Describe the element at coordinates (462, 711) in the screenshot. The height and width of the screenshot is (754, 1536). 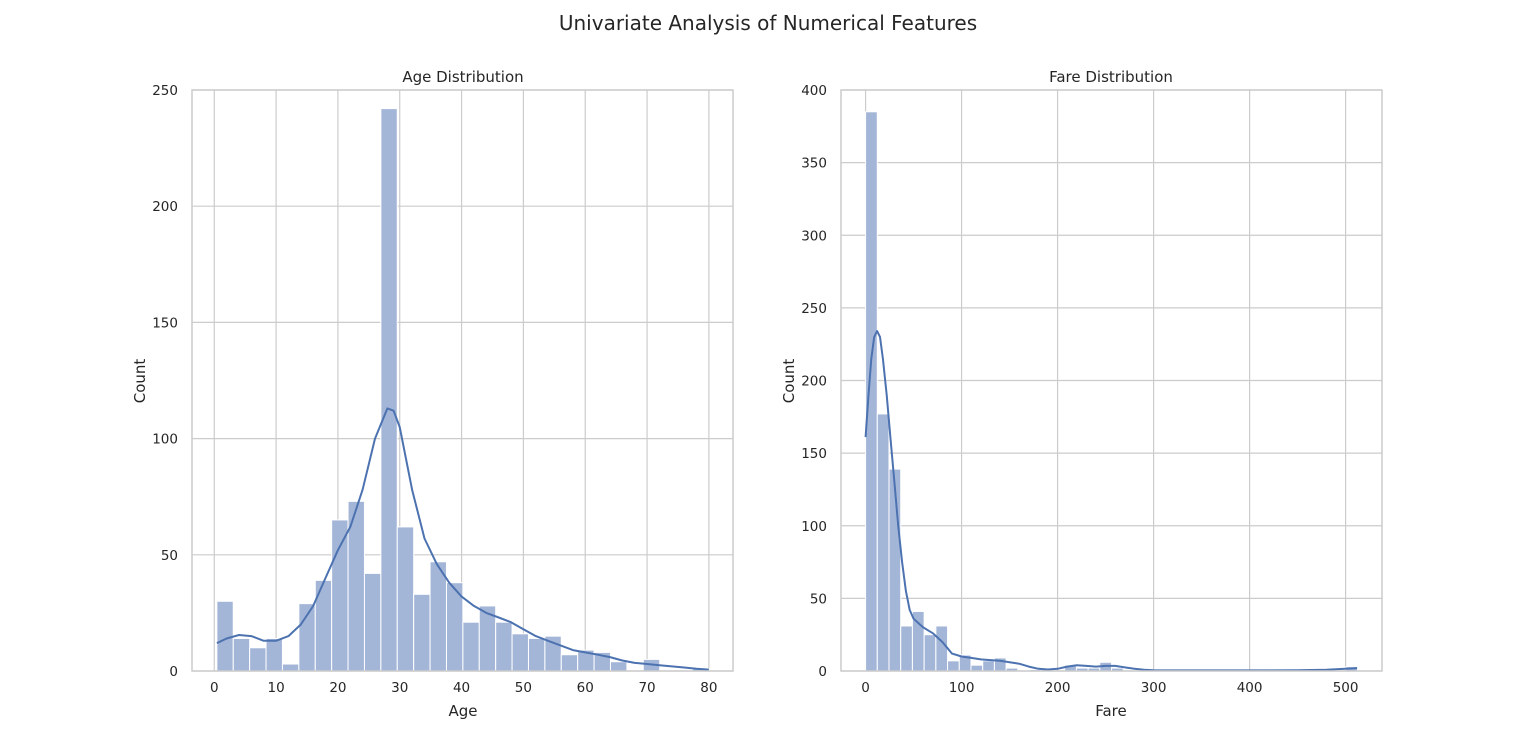
I see `age-x-axis-label: Age` at that location.